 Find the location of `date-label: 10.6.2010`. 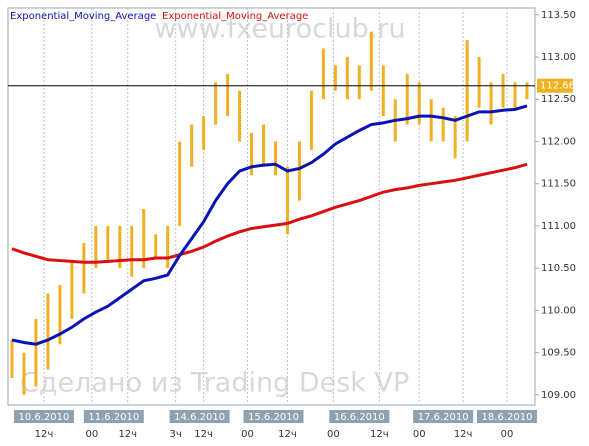

date-label: 10.6.2010 is located at coordinates (43, 417).